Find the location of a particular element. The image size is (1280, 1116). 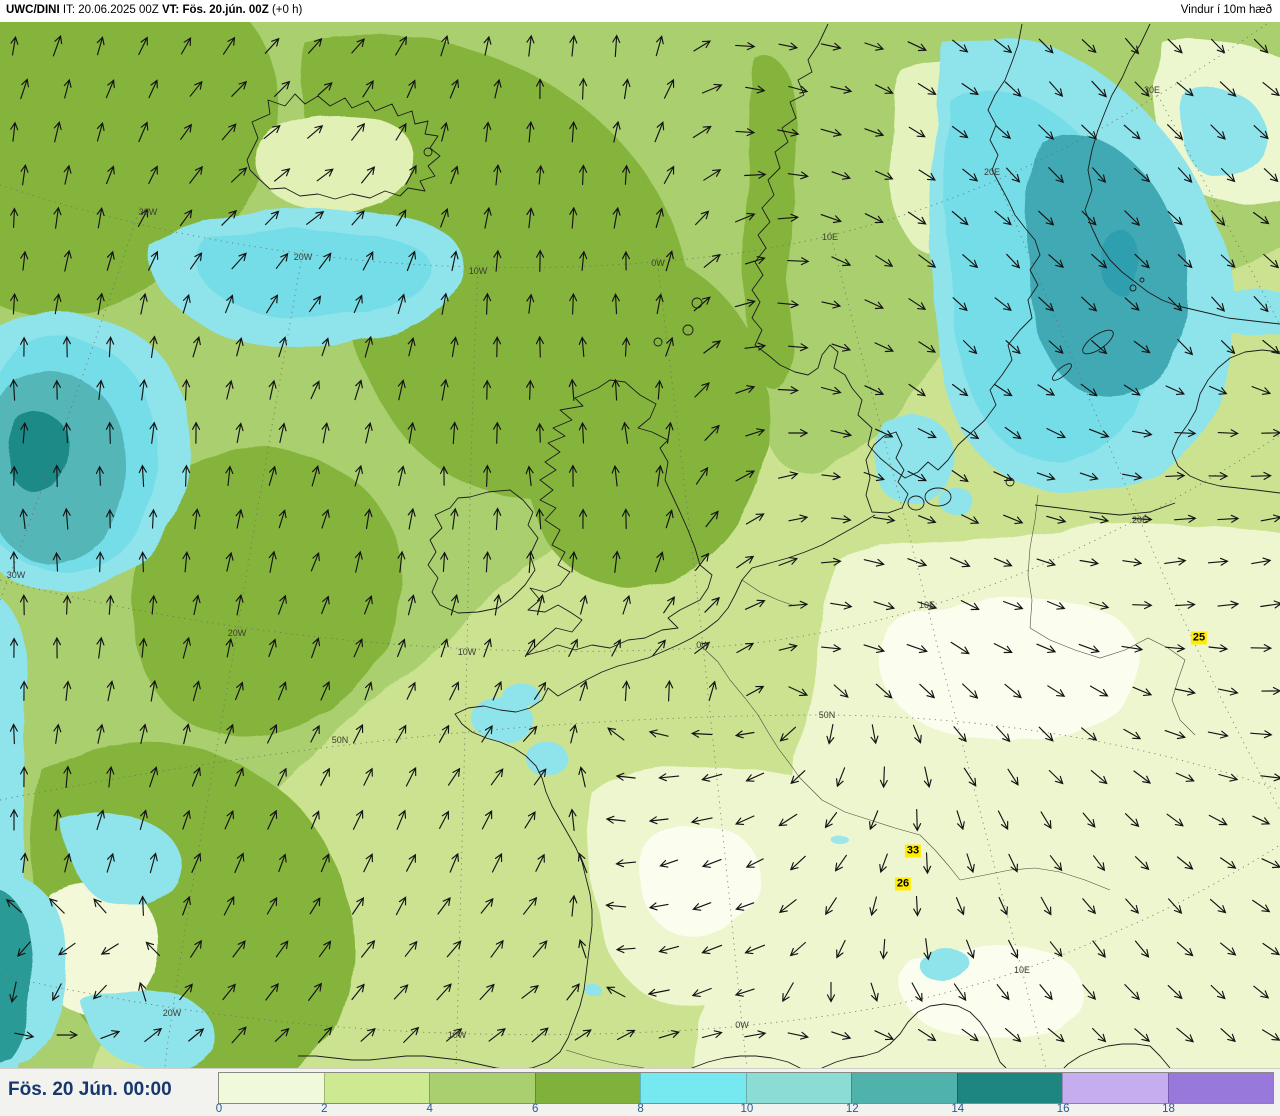

legend-tick: 16 is located at coordinates (1063, 1109).